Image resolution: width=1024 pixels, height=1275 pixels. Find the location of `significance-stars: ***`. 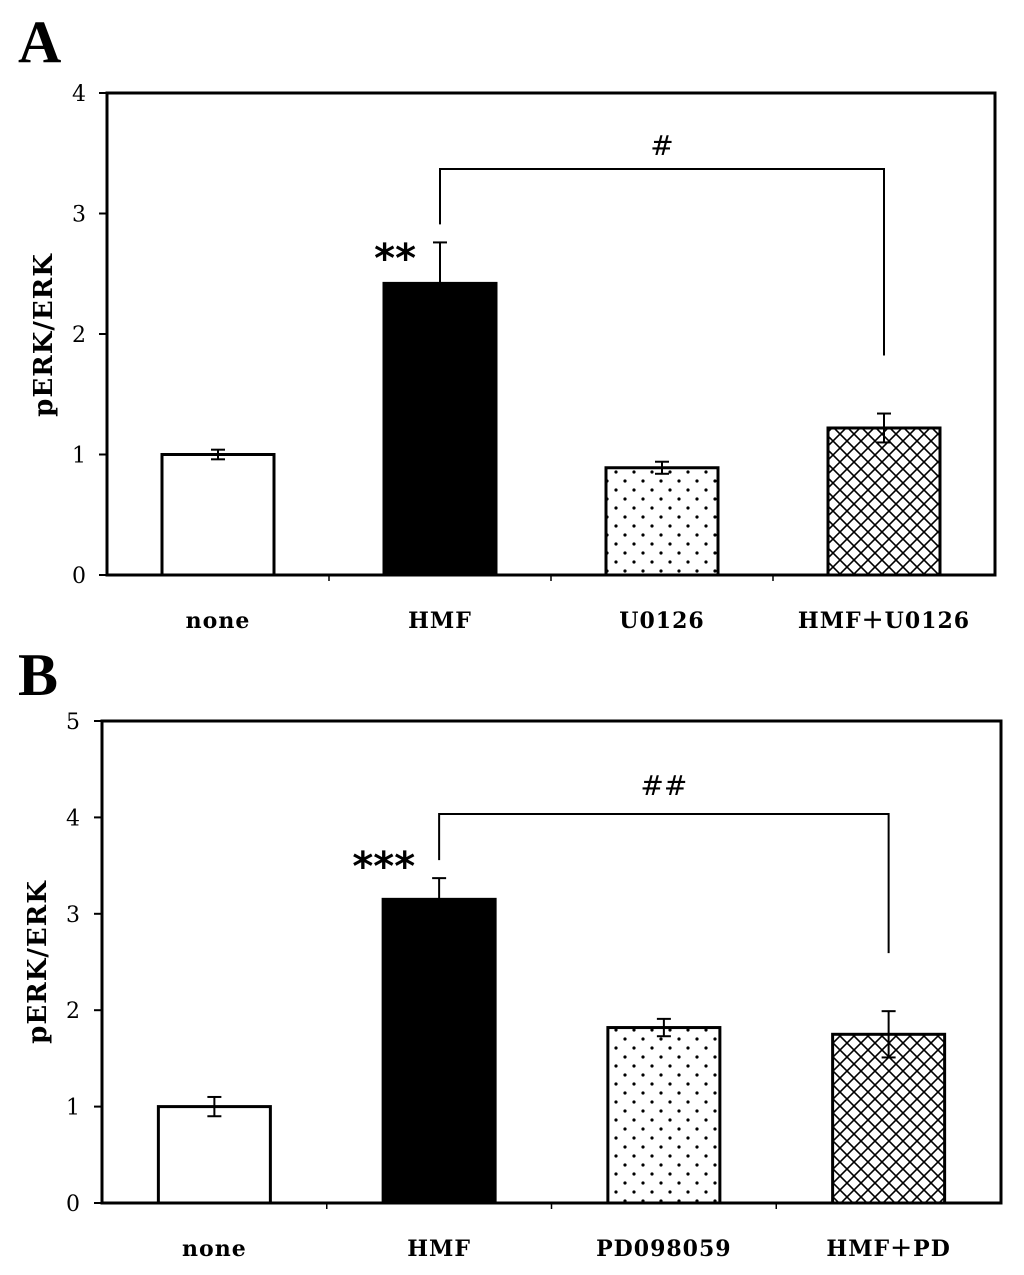

significance-stars: *** is located at coordinates (383, 867).